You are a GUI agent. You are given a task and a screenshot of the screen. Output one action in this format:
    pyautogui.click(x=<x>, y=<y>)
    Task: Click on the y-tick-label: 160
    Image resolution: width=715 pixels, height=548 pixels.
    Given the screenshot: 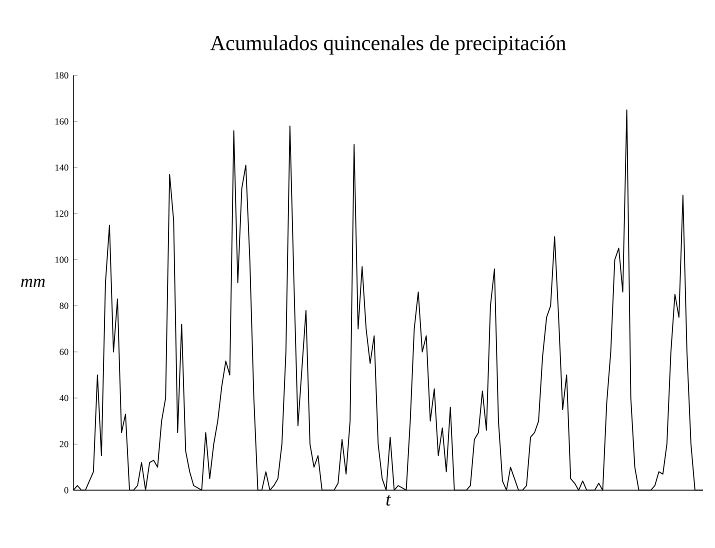 What is the action you would take?
    pyautogui.click(x=61, y=121)
    